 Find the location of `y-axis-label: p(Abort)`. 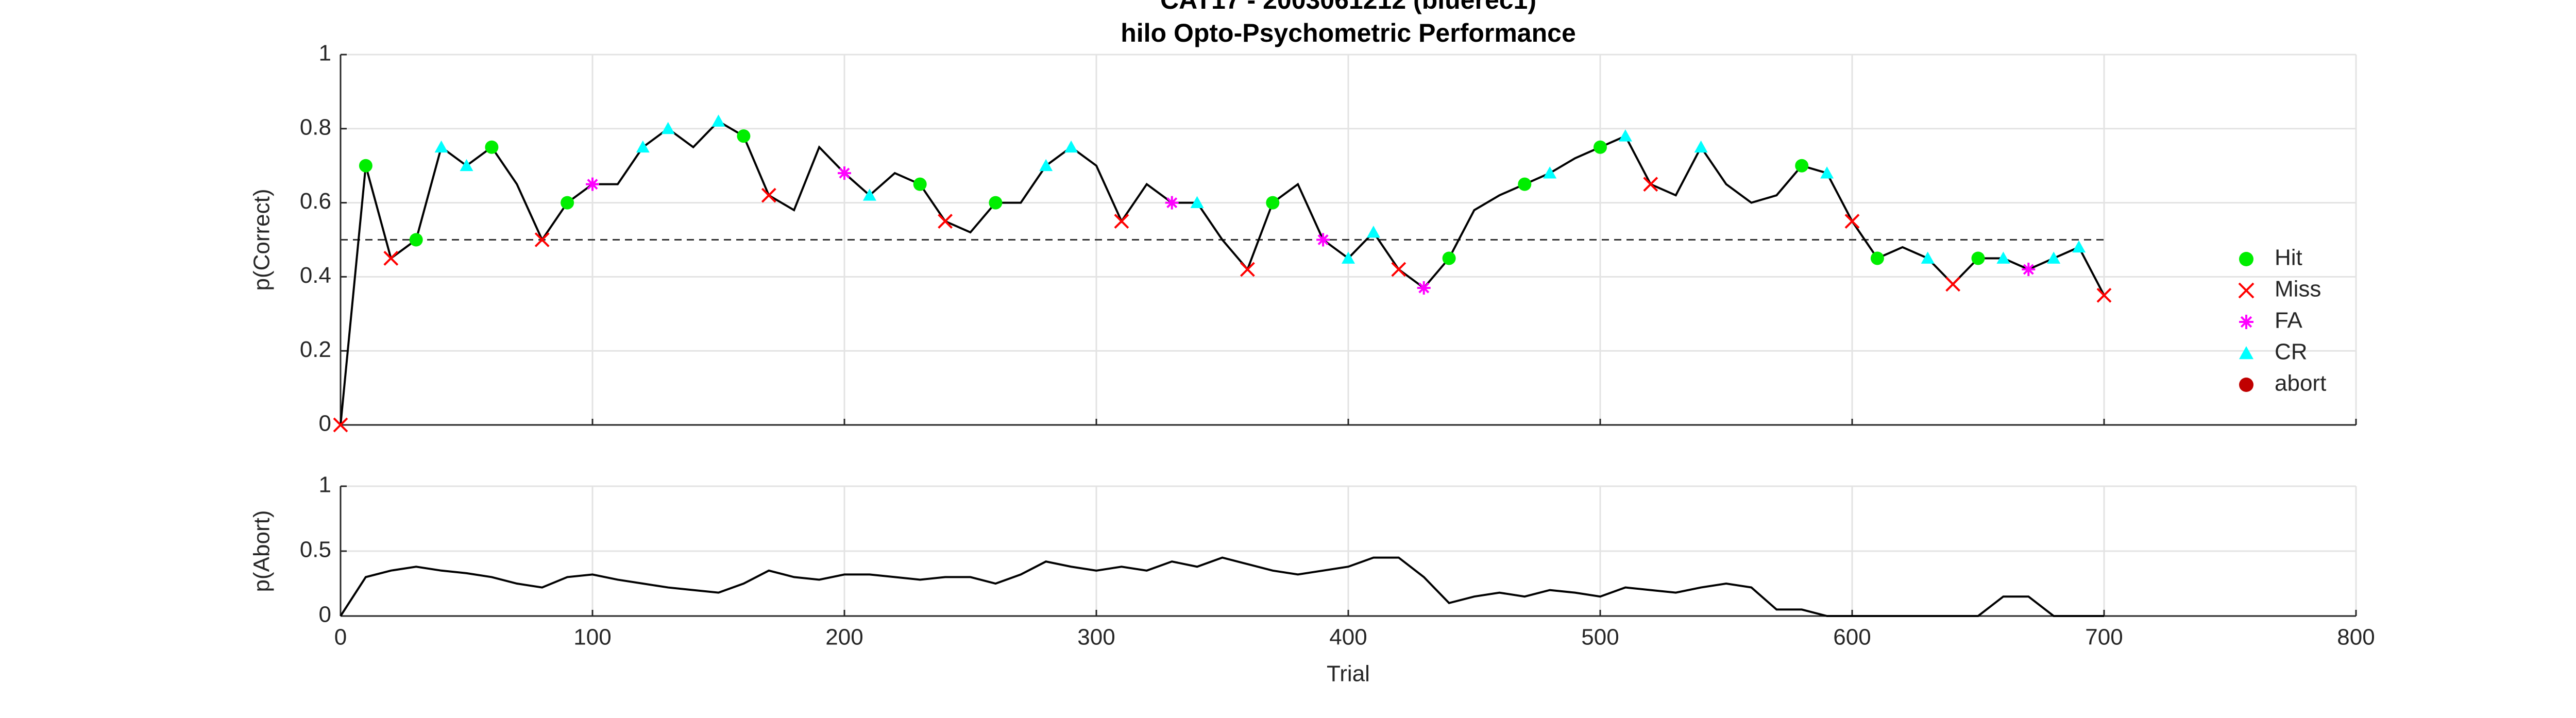

y-axis-label: p(Abort) is located at coordinates (262, 551).